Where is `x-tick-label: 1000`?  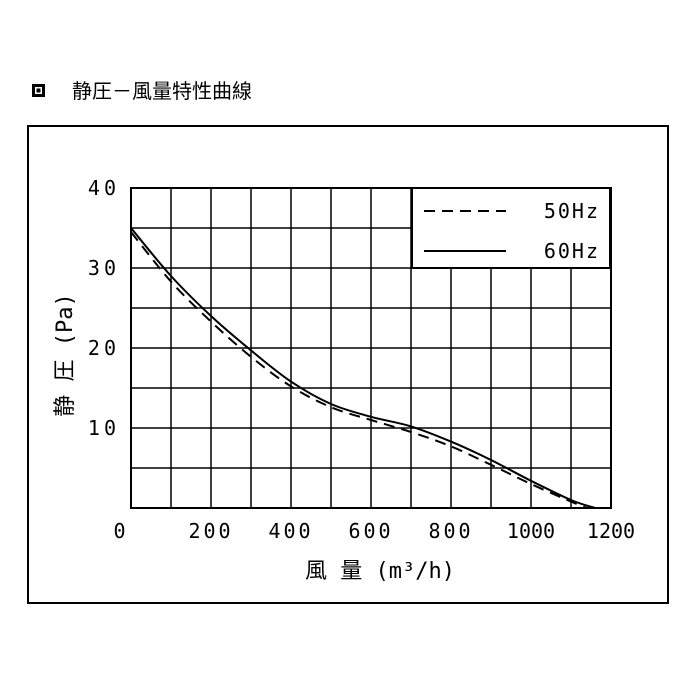
x-tick-label: 1000 is located at coordinates (531, 531).